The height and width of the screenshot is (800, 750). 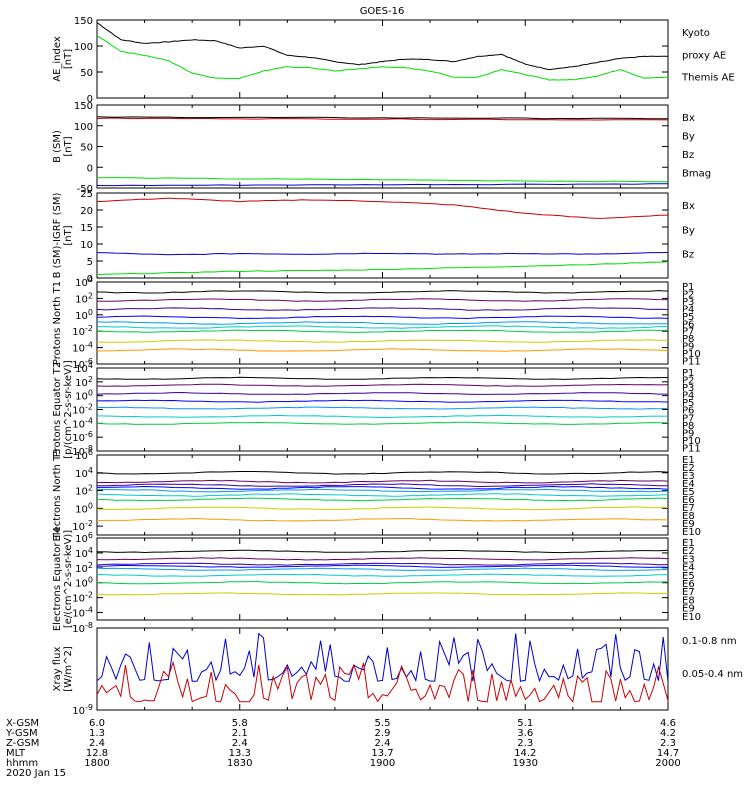 What do you see at coordinates (84, 473) in the screenshot?
I see `y-tick-label: 10⁴` at bounding box center [84, 473].